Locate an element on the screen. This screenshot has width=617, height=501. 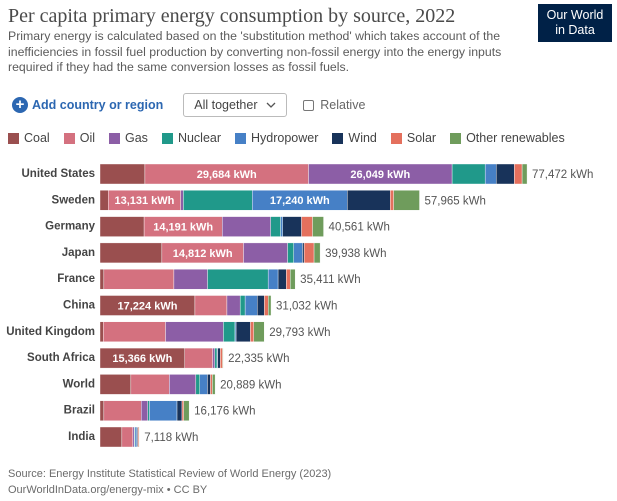
legend-item: Wind is located at coordinates (354, 138).